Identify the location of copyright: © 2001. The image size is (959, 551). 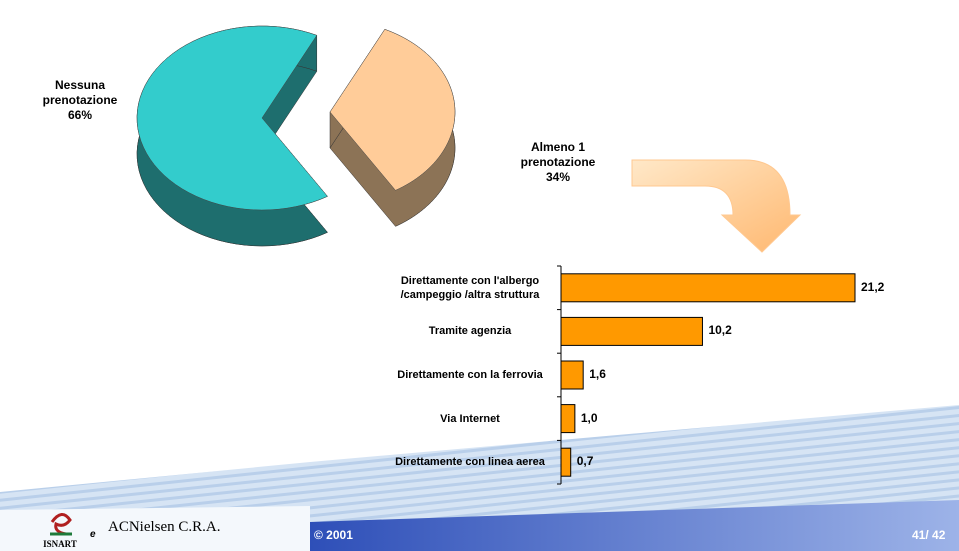
(333, 535).